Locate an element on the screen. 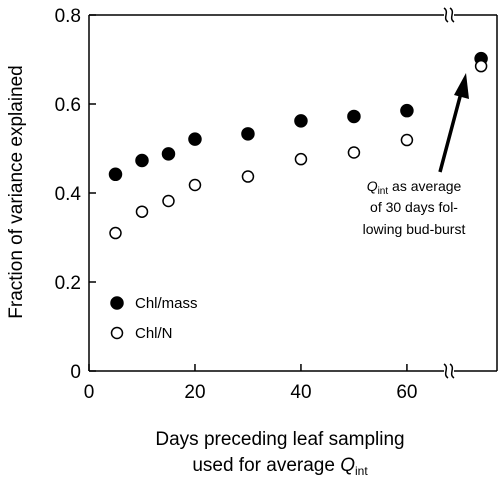  legend-label-chl-n: Chl/N is located at coordinates (154, 333).